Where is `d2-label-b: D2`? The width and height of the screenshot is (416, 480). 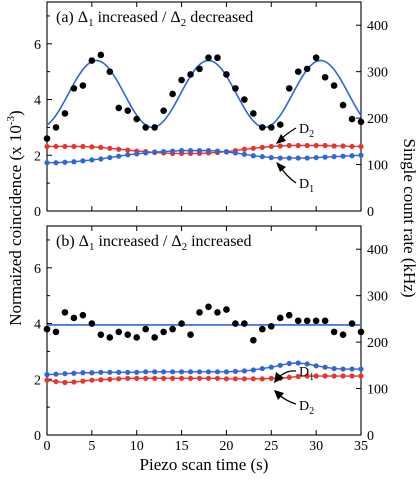 d2-label-b: D2 is located at coordinates (306, 408).